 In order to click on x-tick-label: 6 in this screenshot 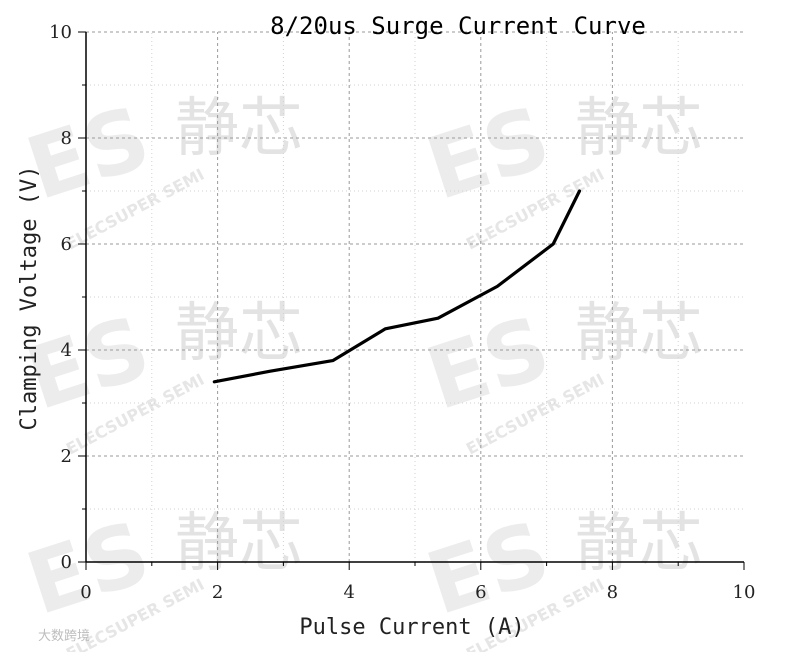, I will do `click(480, 592)`.